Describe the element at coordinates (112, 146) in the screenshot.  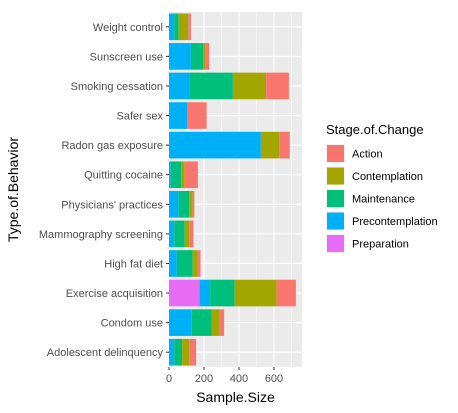
I see `y-tick-label: Radon gas exposure` at that location.